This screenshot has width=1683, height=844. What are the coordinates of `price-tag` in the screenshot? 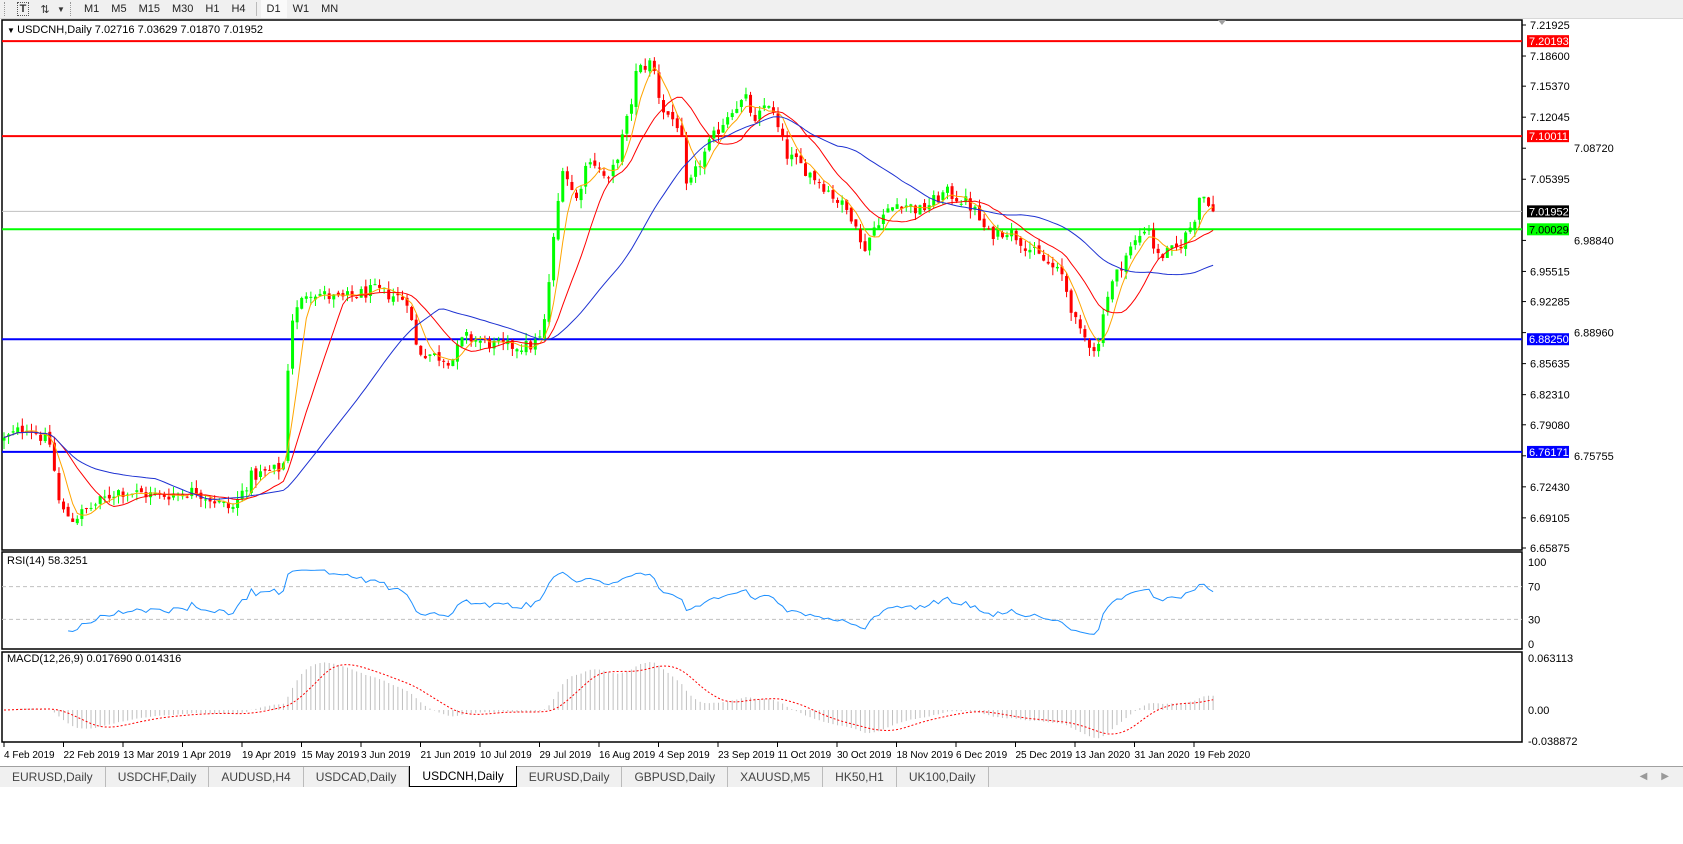 It's located at (1548, 229).